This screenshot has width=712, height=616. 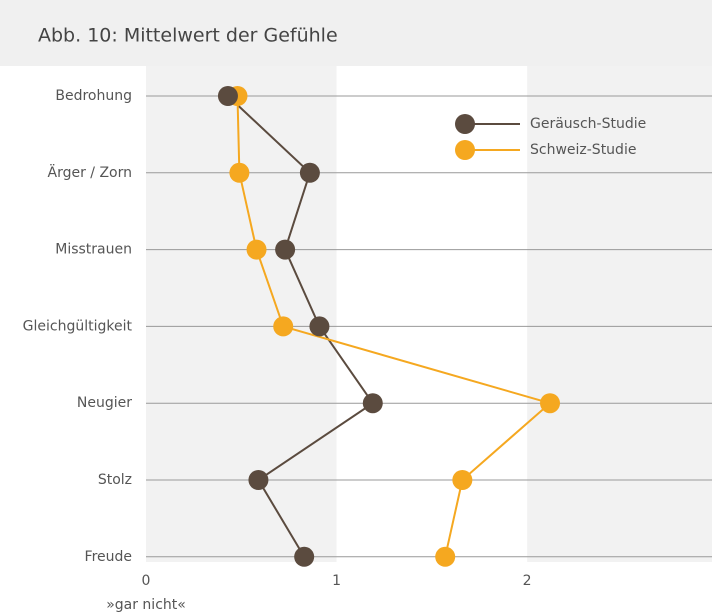 What do you see at coordinates (90, 172) in the screenshot?
I see `y-tick-label: Ärger / Zorn` at bounding box center [90, 172].